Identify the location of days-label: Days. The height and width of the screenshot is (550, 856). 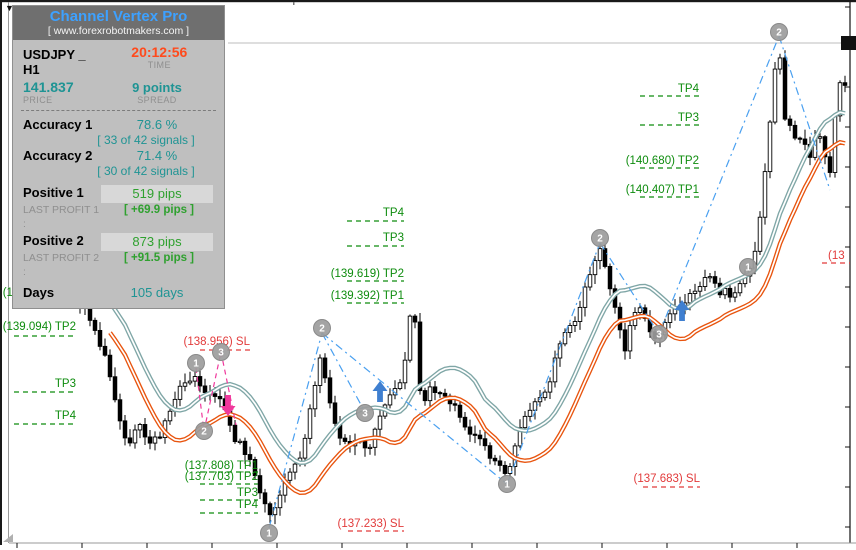
(39, 292).